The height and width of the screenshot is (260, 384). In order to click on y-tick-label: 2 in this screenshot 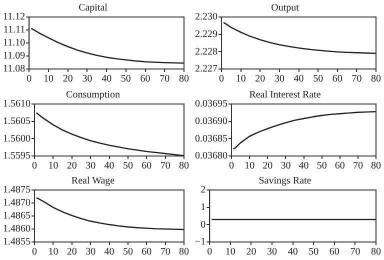, I will do `click(203, 190)`.